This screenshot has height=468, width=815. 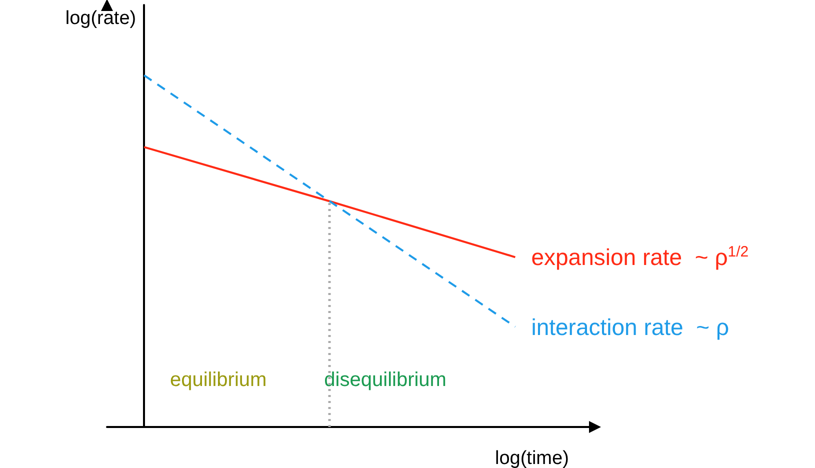 What do you see at coordinates (385, 380) in the screenshot?
I see `annotation: disequilibrium` at bounding box center [385, 380].